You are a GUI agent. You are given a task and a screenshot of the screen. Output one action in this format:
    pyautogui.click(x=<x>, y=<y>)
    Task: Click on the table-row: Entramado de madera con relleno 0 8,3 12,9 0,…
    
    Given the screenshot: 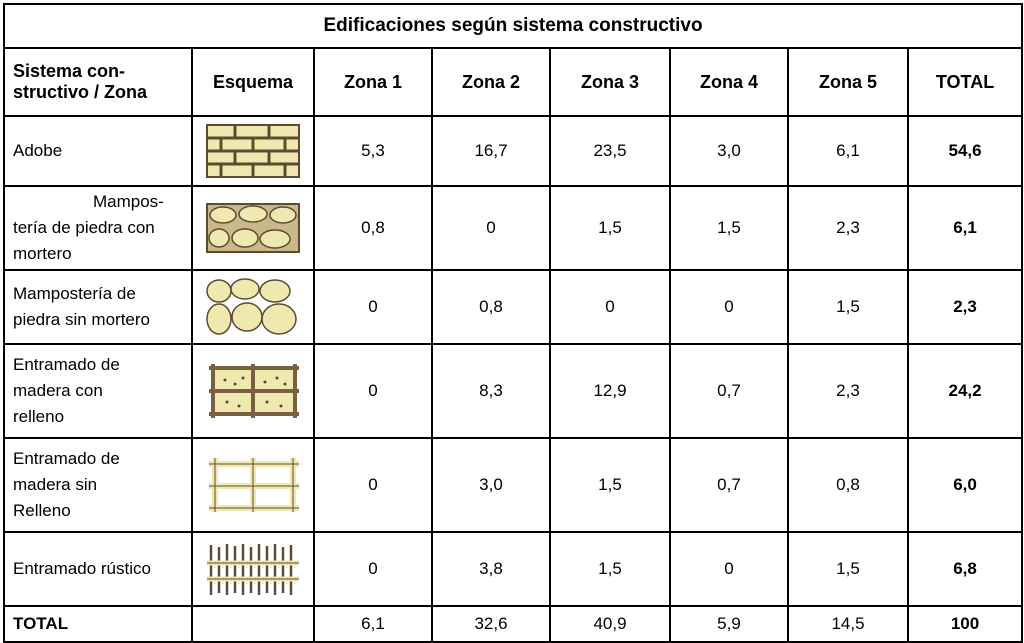 What is the action you would take?
    pyautogui.click(x=513, y=391)
    